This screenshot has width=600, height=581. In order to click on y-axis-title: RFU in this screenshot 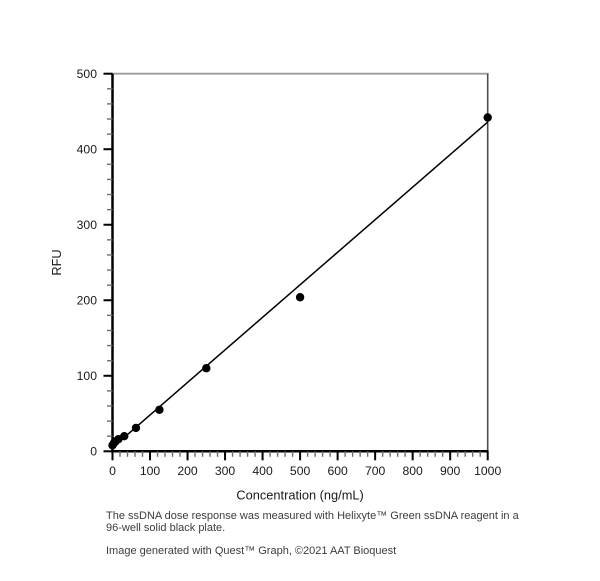, I will do `click(56, 262)`.